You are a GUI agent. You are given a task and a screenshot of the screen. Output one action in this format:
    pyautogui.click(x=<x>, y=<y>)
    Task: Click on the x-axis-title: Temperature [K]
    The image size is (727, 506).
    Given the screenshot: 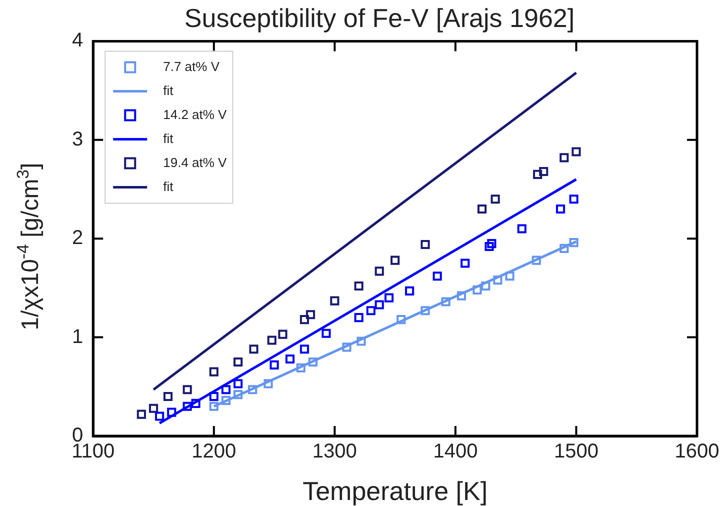 What is the action you would take?
    pyautogui.click(x=395, y=491)
    